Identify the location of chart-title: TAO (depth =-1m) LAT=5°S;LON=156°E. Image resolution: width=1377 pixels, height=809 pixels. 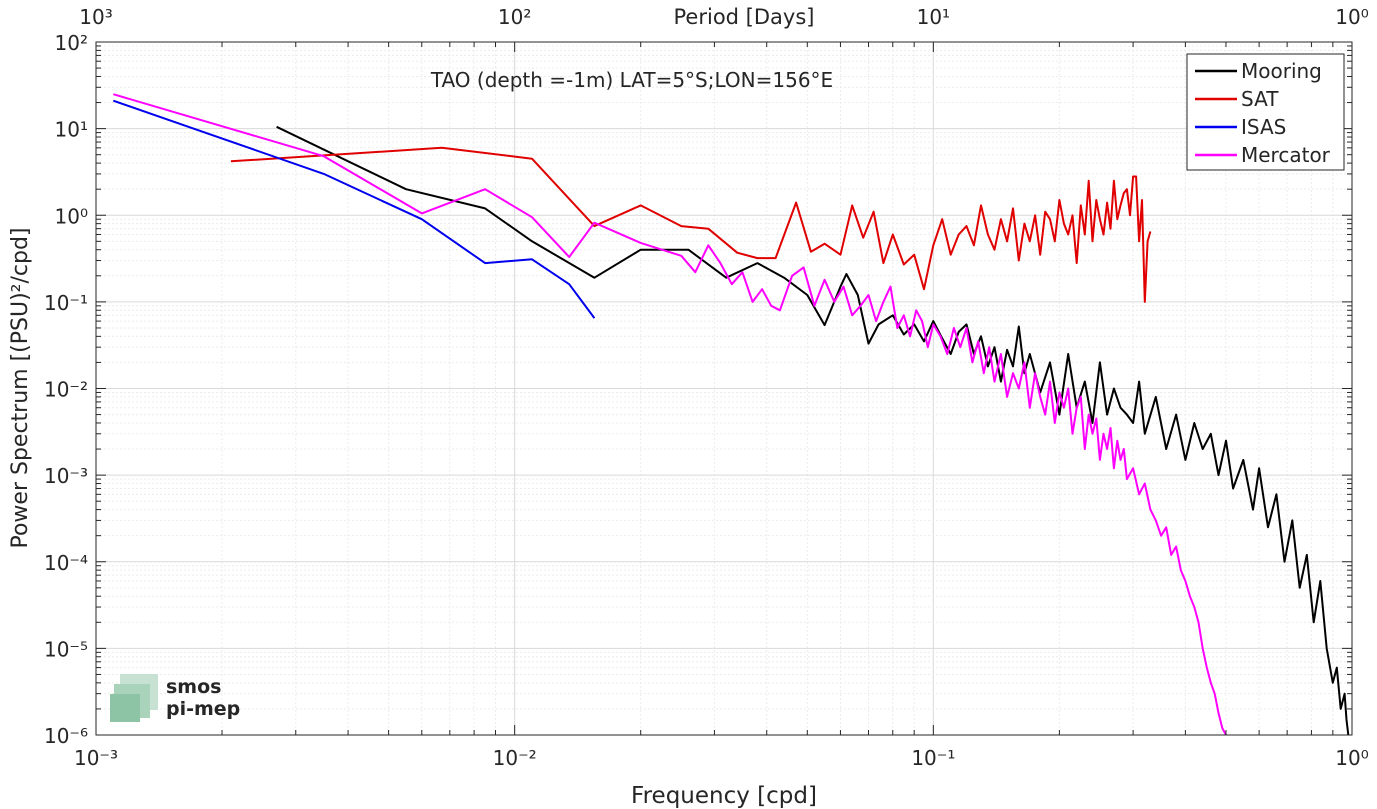
(631, 80).